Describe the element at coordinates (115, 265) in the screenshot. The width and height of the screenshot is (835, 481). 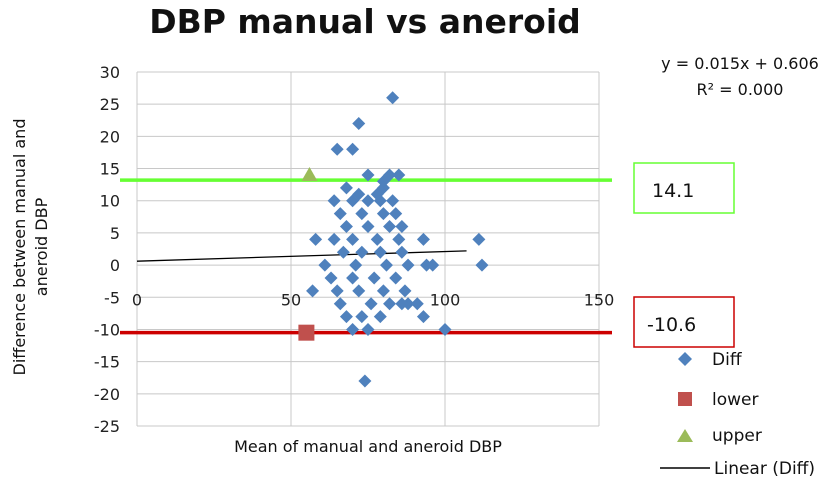
I see `y-tick-label: 0` at that location.